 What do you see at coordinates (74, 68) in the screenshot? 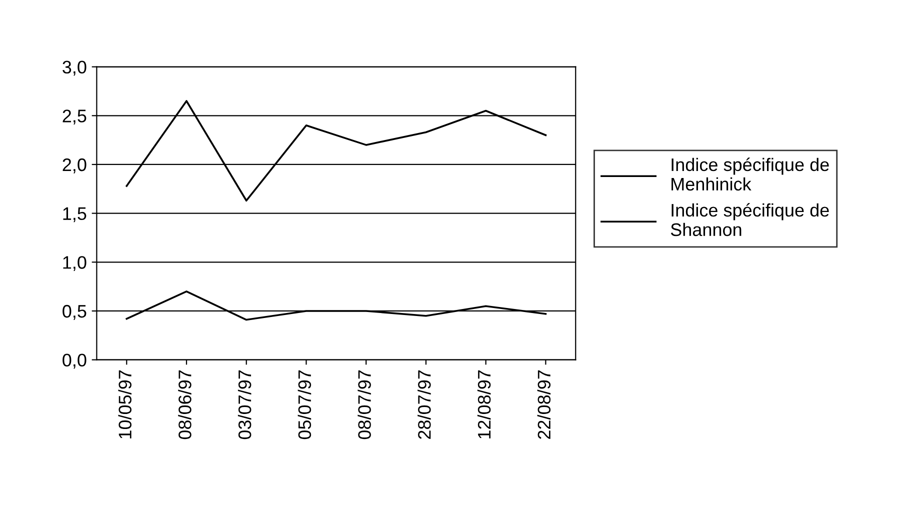
I see `y-tick-label: 3,0` at bounding box center [74, 68].